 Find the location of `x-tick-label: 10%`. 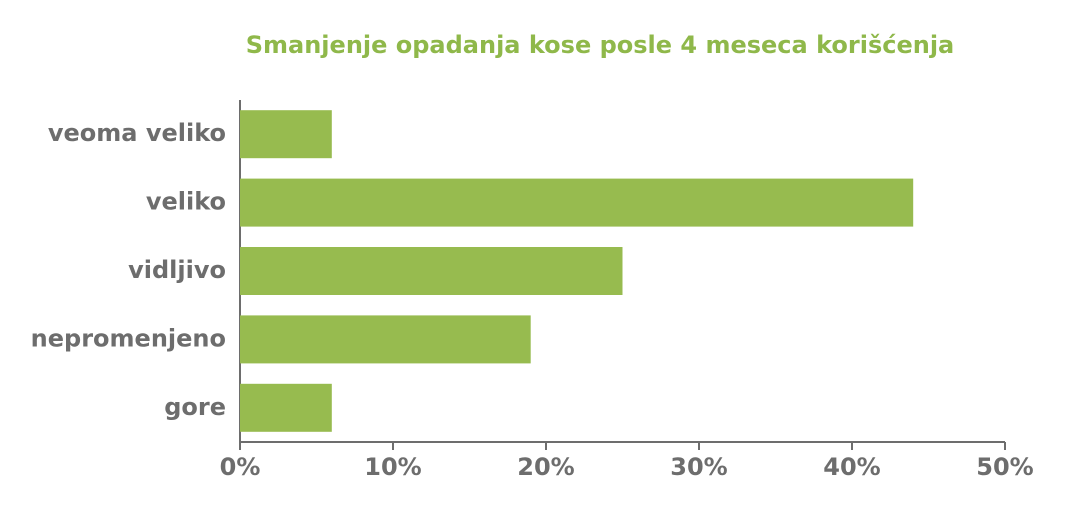

x-tick-label: 10% is located at coordinates (392, 467).